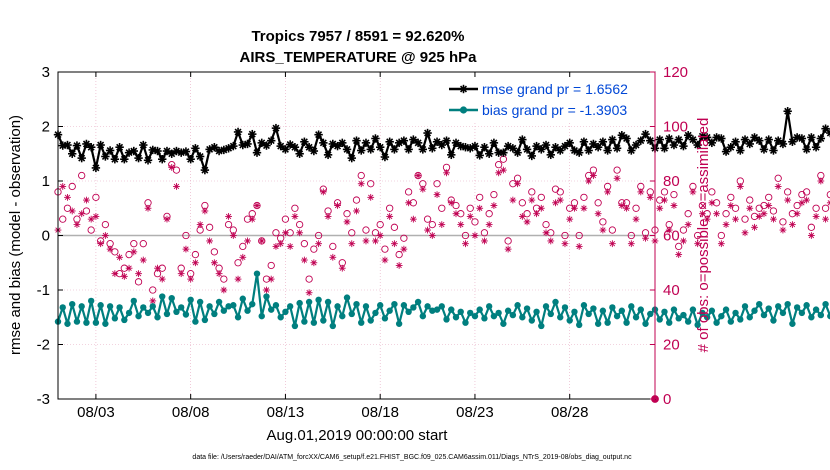 The width and height of the screenshot is (830, 470). Describe the element at coordinates (46, 72) in the screenshot. I see `y-tick-label: 3` at that location.